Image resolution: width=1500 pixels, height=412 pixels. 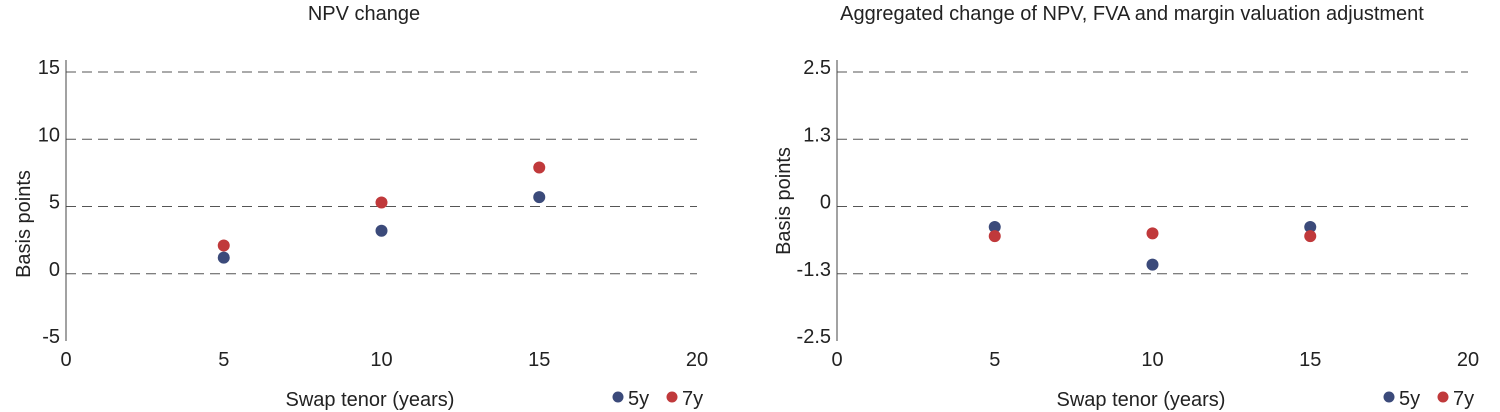 What do you see at coordinates (814, 270) in the screenshot?
I see `y-tick-label: -1.3` at bounding box center [814, 270].